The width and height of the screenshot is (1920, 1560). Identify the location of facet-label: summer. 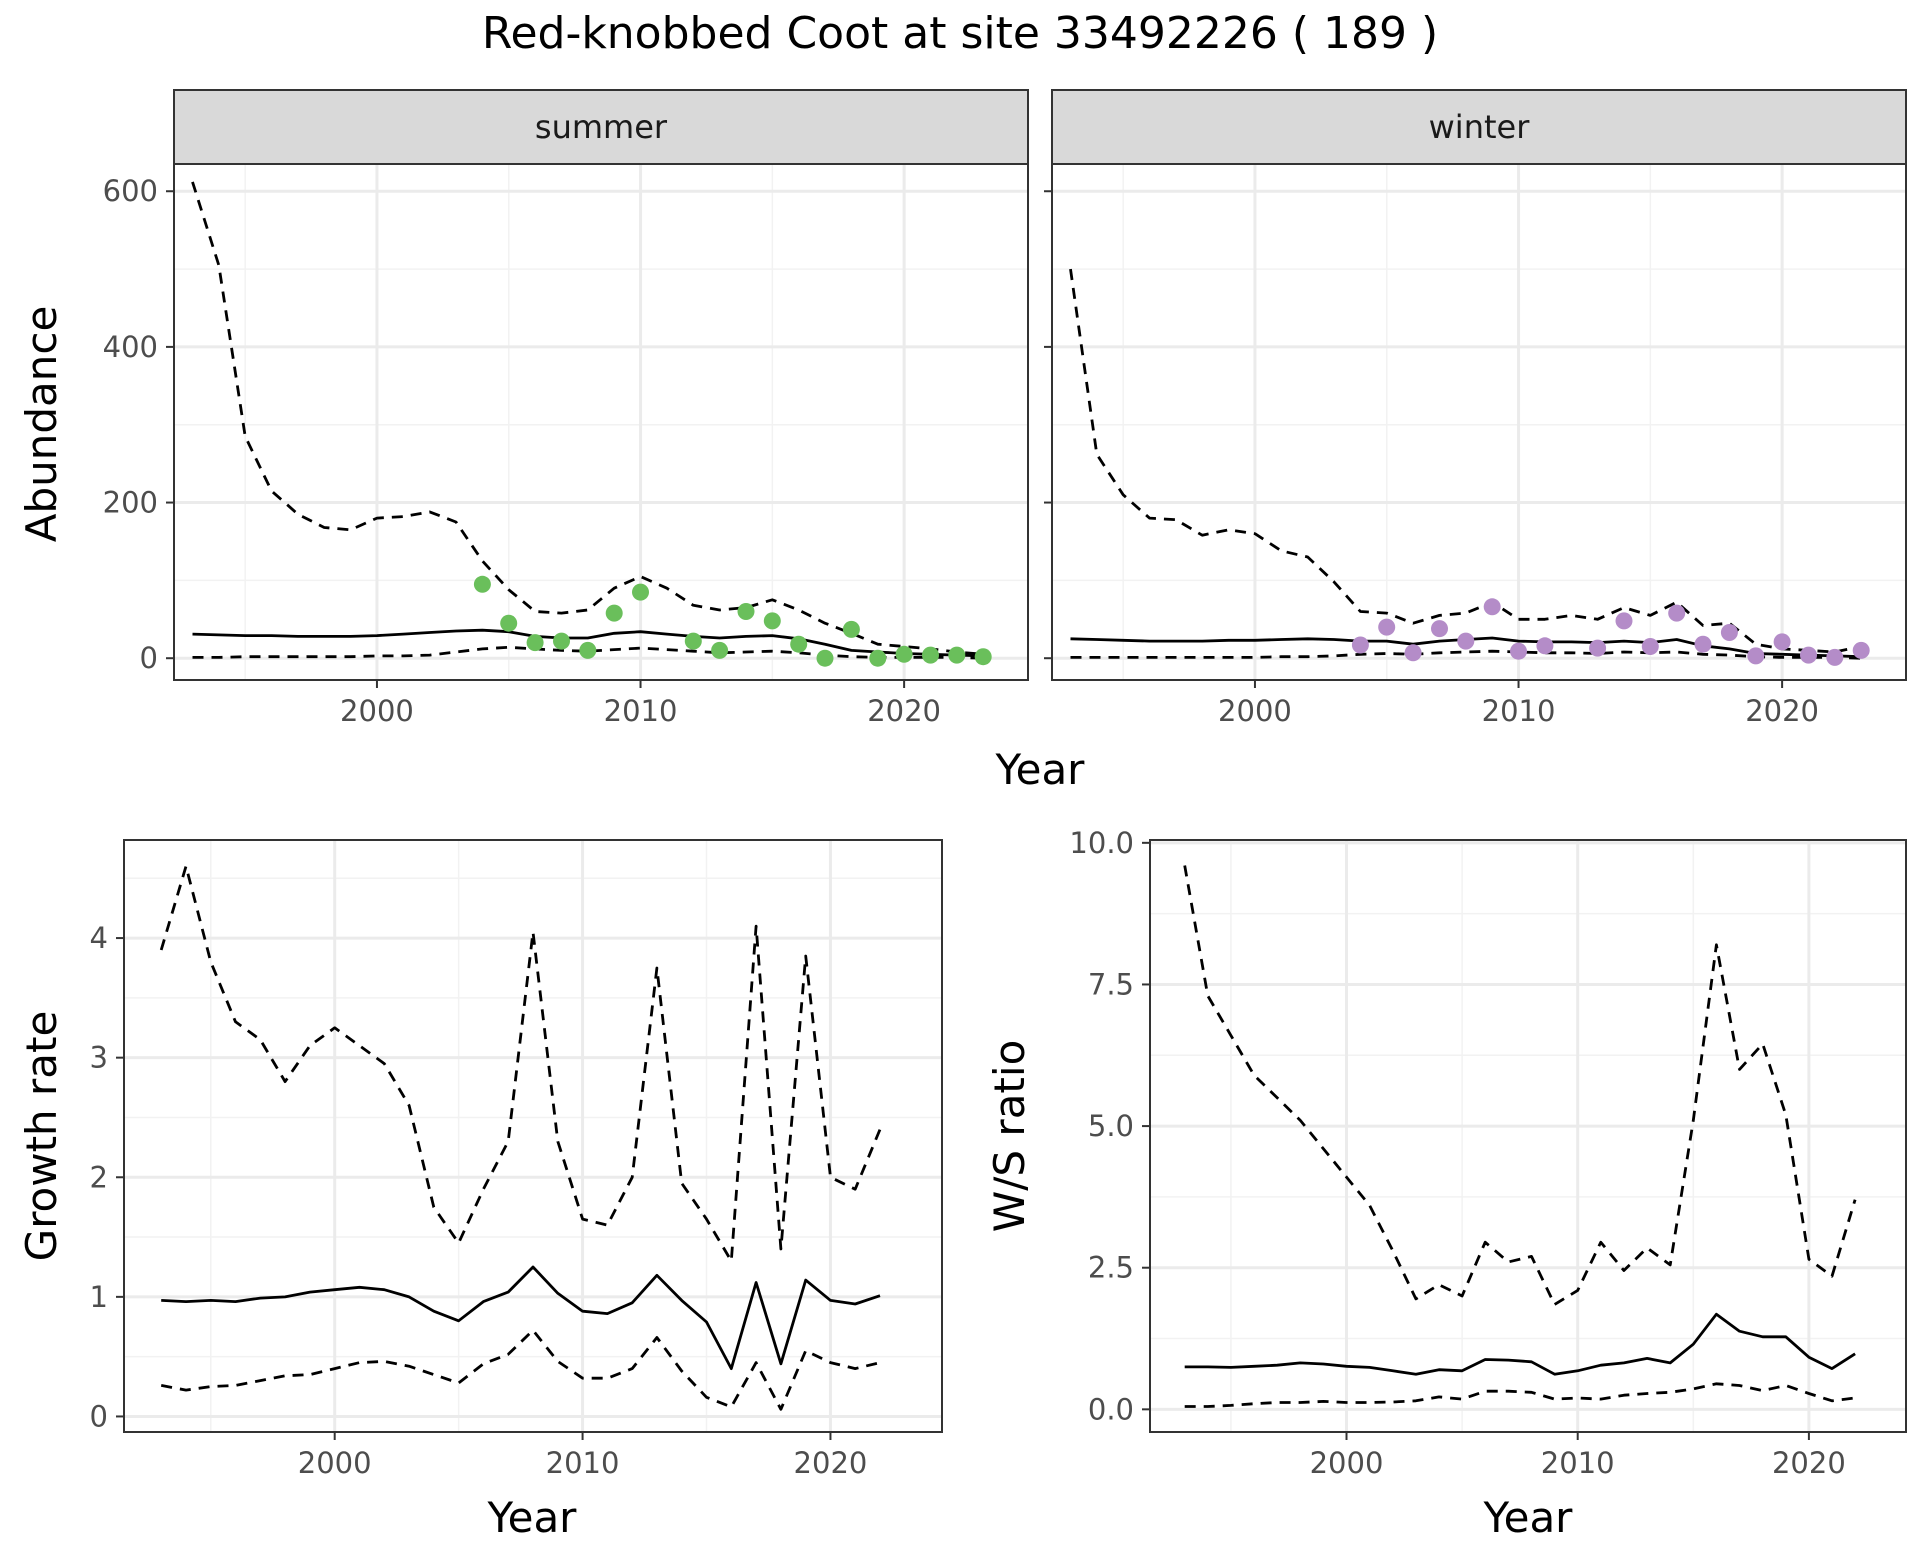
(601, 127).